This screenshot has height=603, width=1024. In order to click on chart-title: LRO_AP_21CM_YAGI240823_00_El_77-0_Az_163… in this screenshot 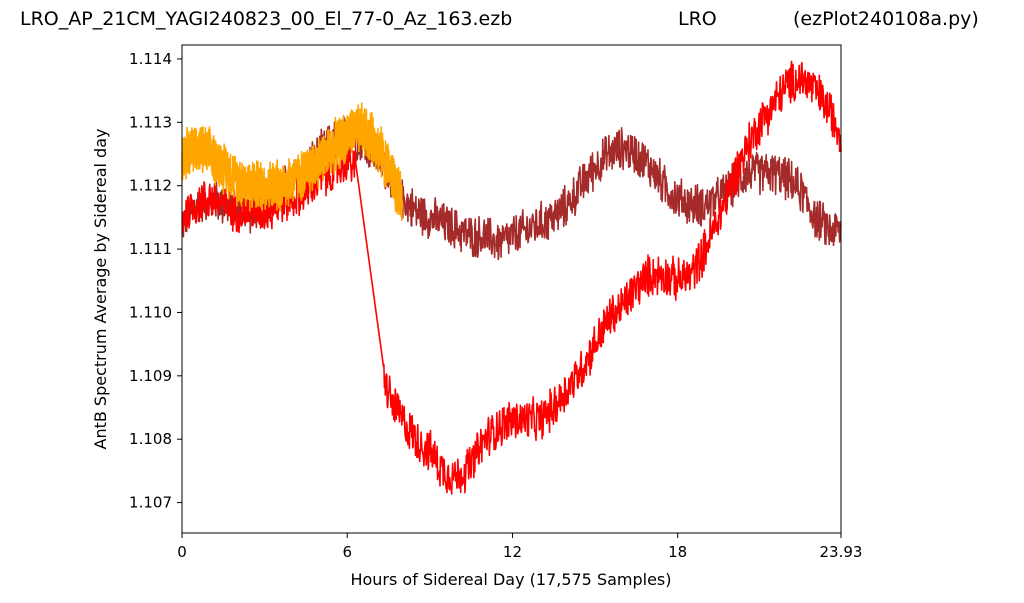, I will do `click(266, 19)`.